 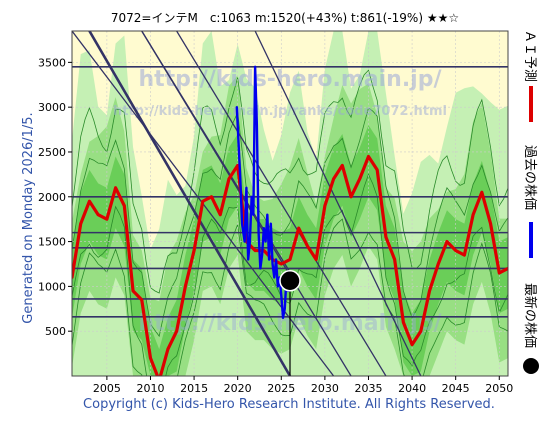 What do you see at coordinates (529, 177) in the screenshot?
I see `legend-past-label: 過去の株価` at bounding box center [529, 177].